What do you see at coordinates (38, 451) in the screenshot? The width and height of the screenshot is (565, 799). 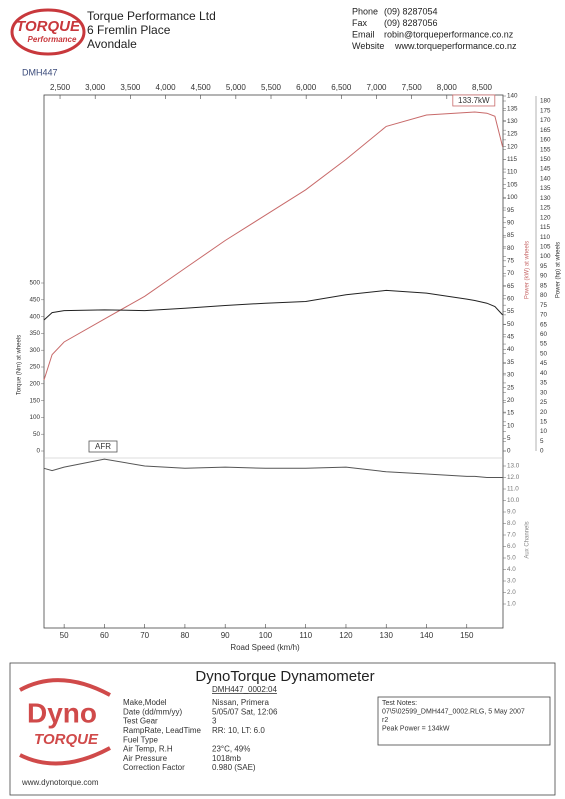 I see `y-tick-label: 0` at bounding box center [38, 451].